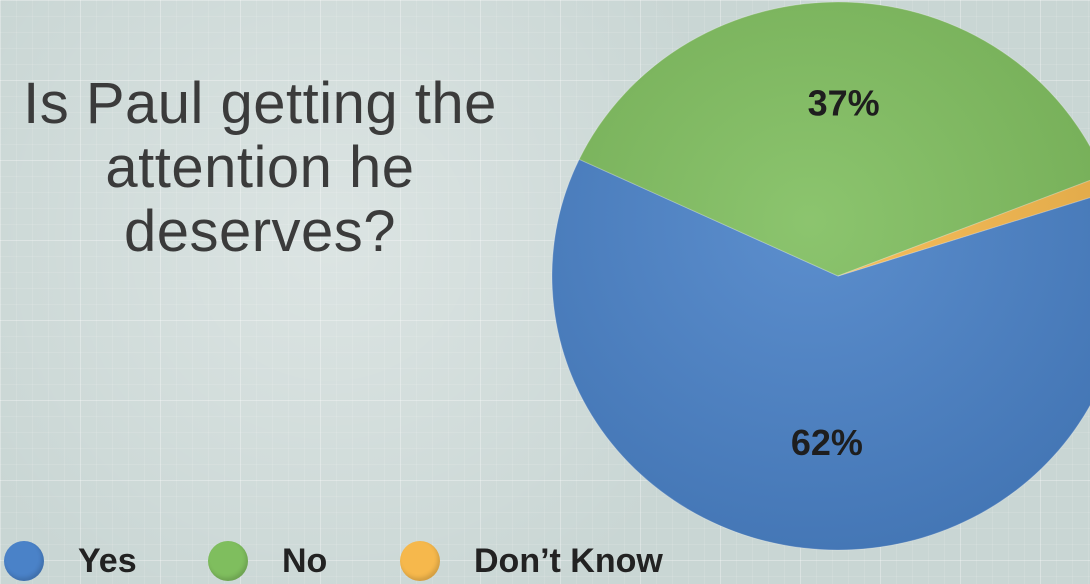 The height and width of the screenshot is (584, 1090). What do you see at coordinates (827, 442) in the screenshot?
I see `data-label-yes: 62%` at bounding box center [827, 442].